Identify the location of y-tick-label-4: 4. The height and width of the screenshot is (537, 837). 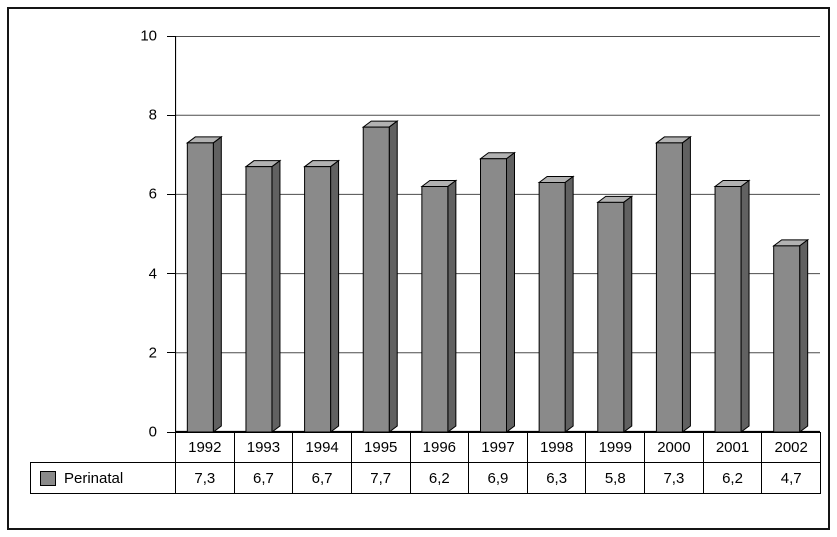
(152, 274).